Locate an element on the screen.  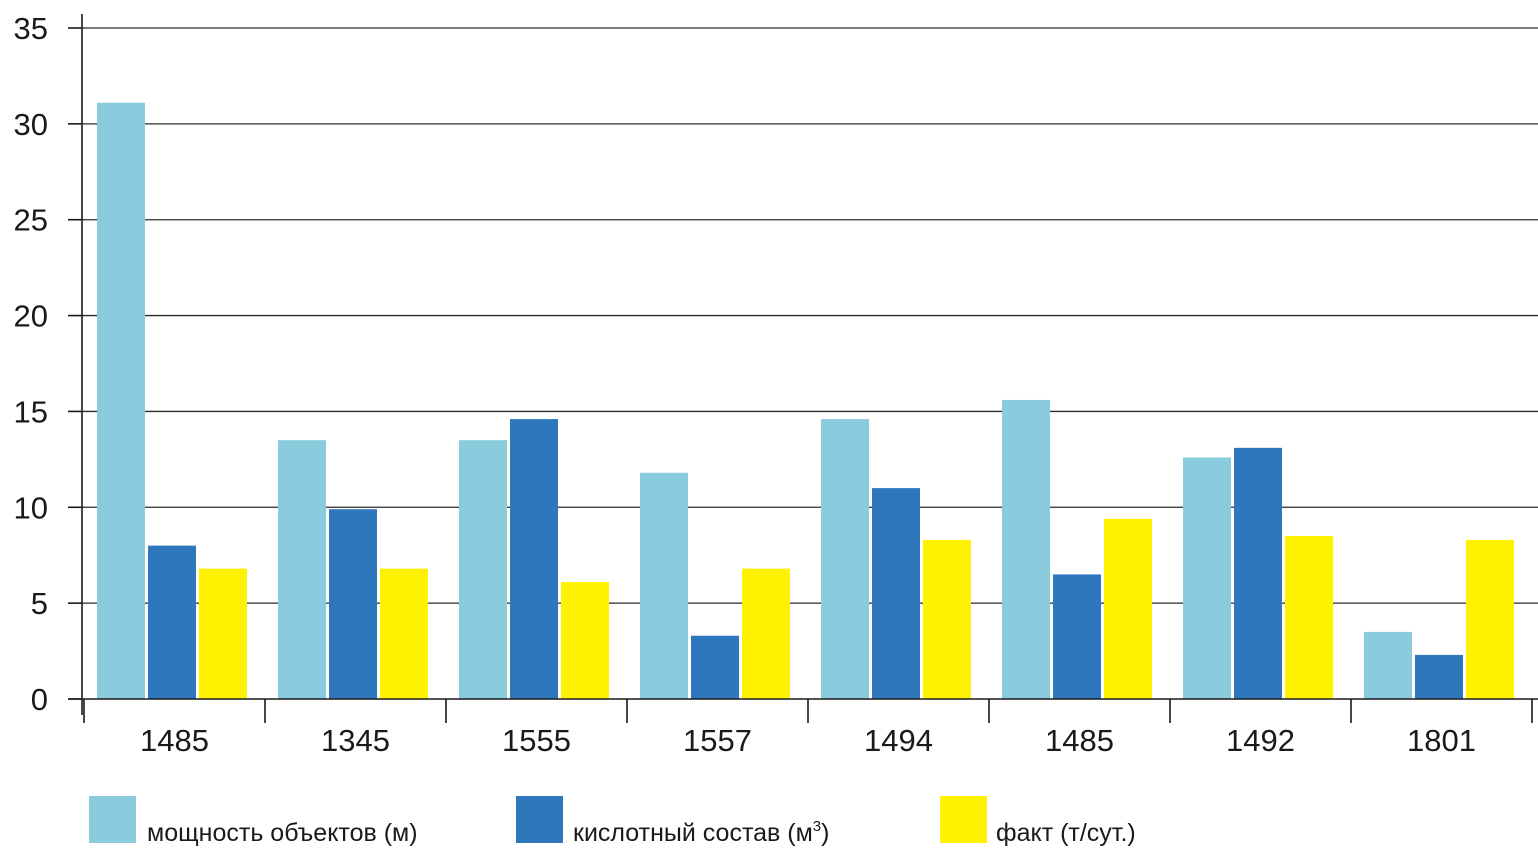
x-tick-label-8: 1801 is located at coordinates (1441, 740).